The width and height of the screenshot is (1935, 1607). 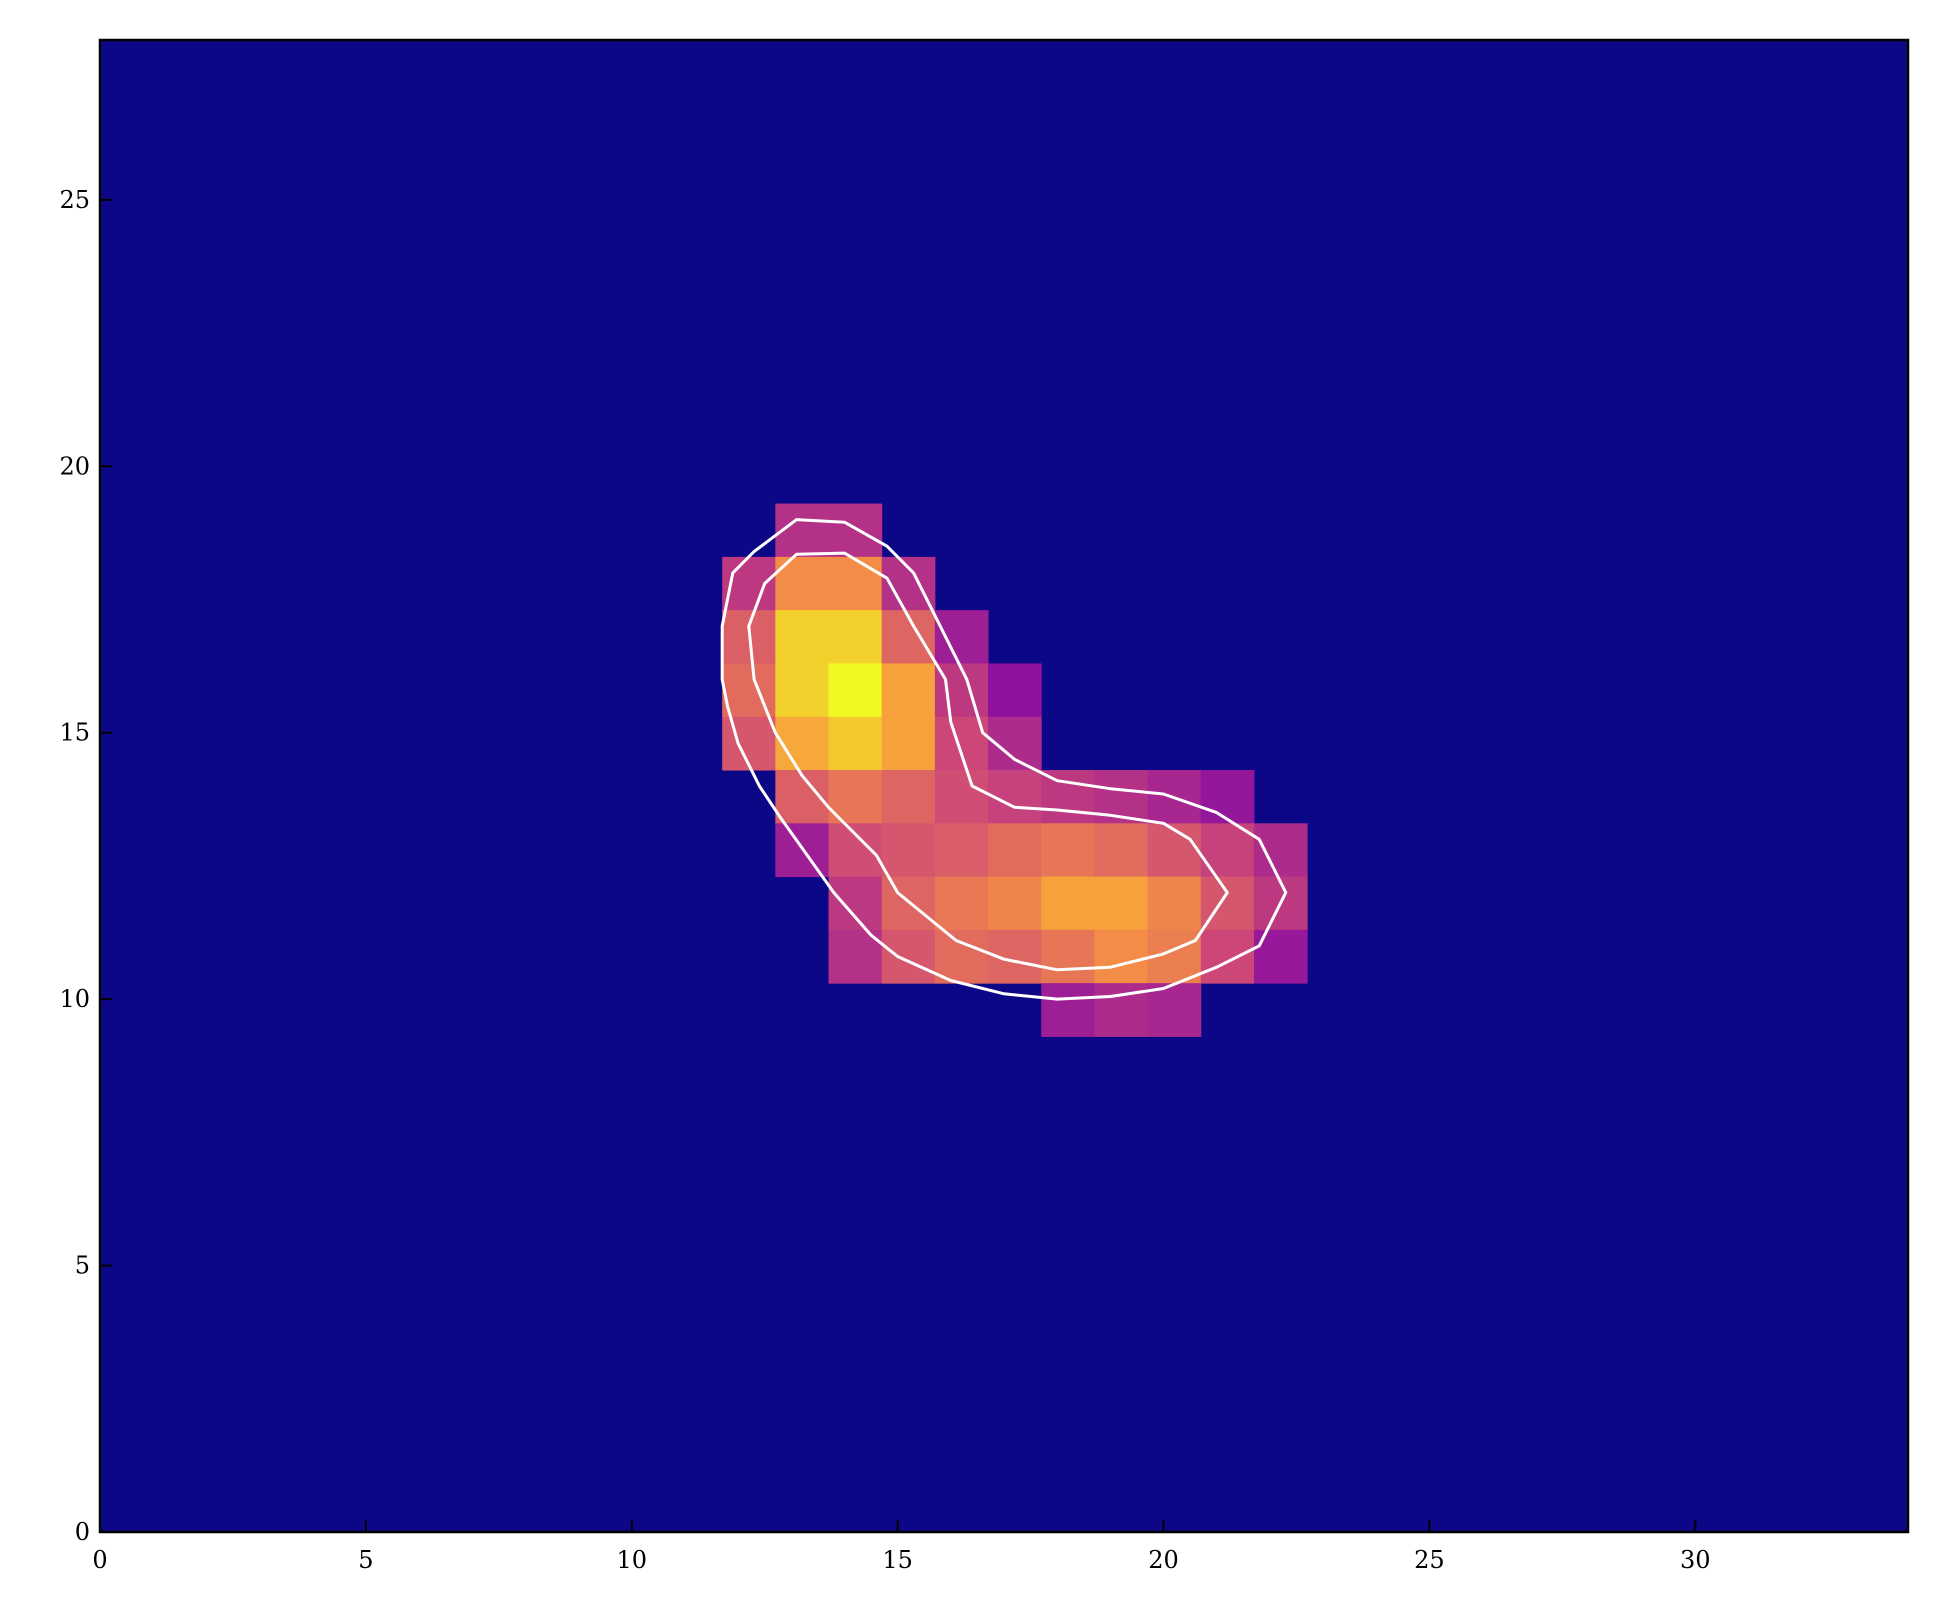 What do you see at coordinates (74, 200) in the screenshot?
I see `y-tick-label-5: 25` at bounding box center [74, 200].